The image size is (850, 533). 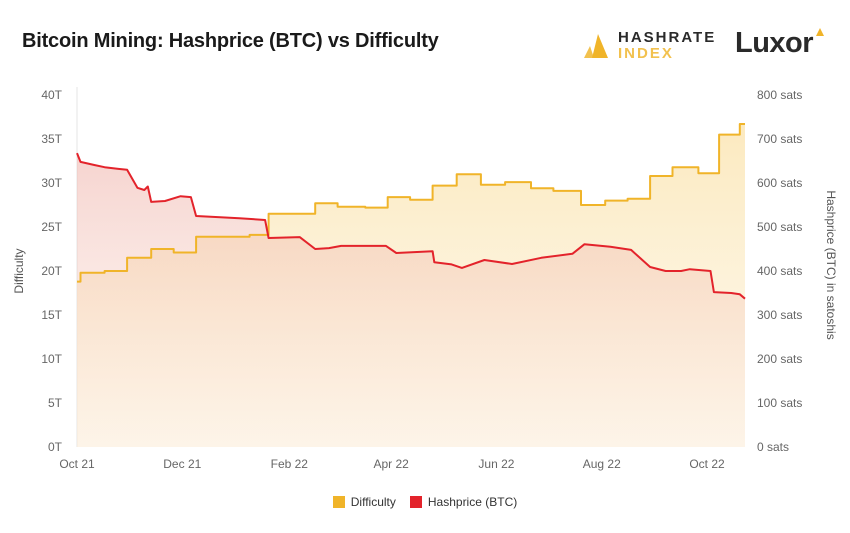 I want to click on legend: Difficulty Hashprice (BTC), so click(x=425, y=502).